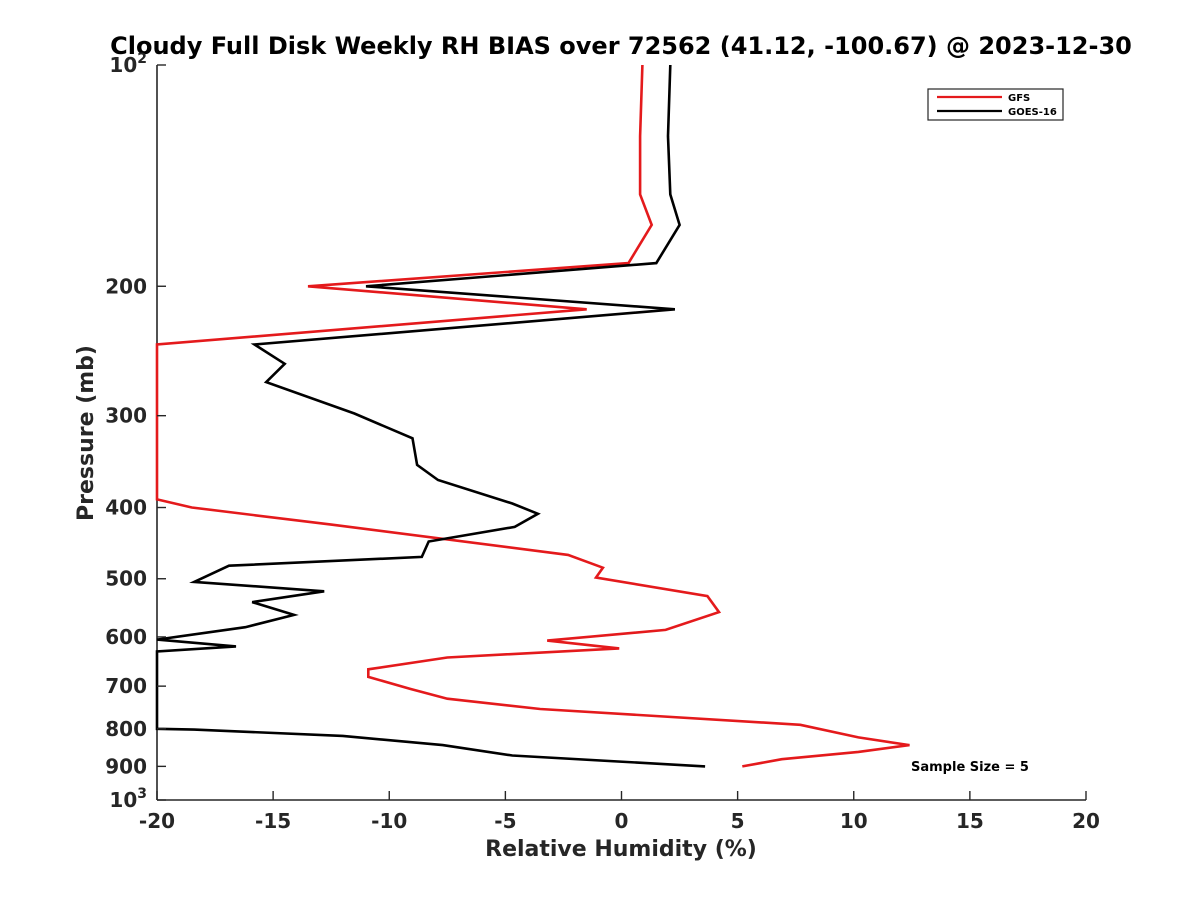  Describe the element at coordinates (389, 821) in the screenshot. I see `x-tick-label: -10` at that location.